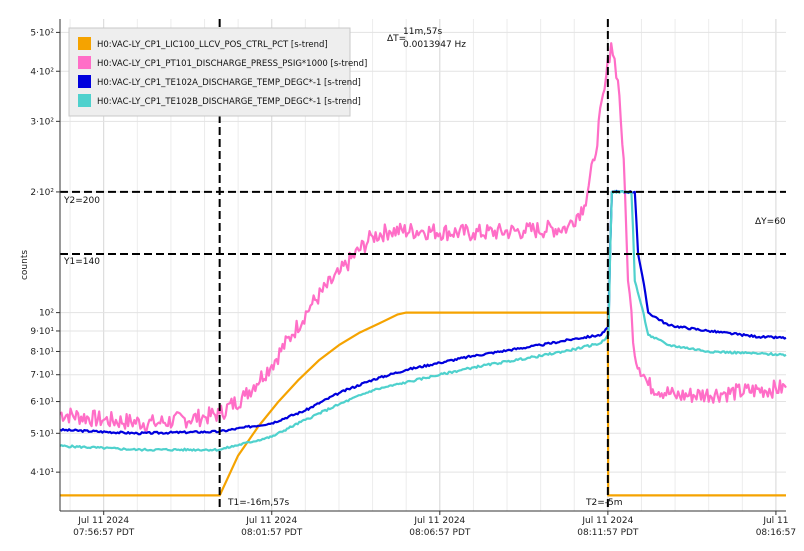  Describe the element at coordinates (423, 32) in the screenshot. I see `delta-t-value: 11m,57s` at that location.